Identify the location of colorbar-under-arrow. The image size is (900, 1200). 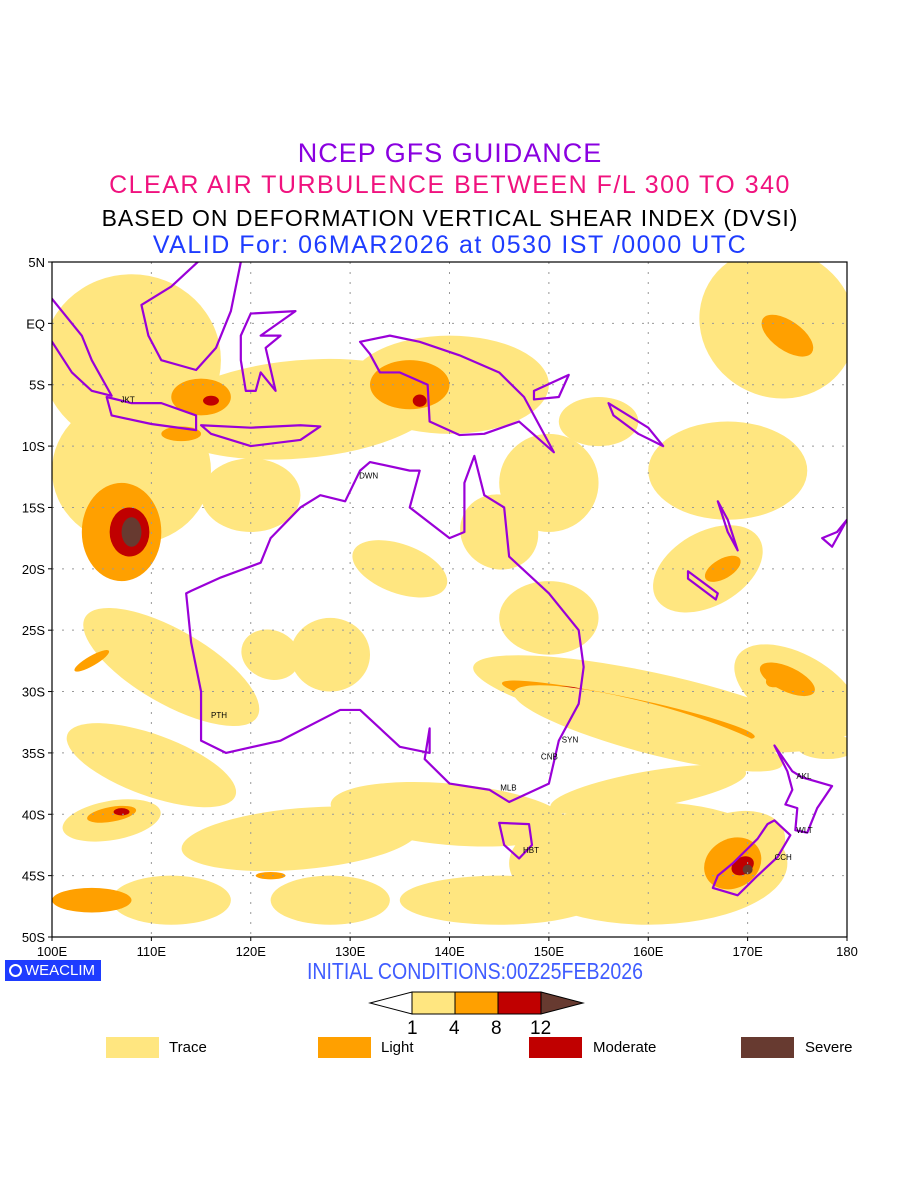
(390, 1003).